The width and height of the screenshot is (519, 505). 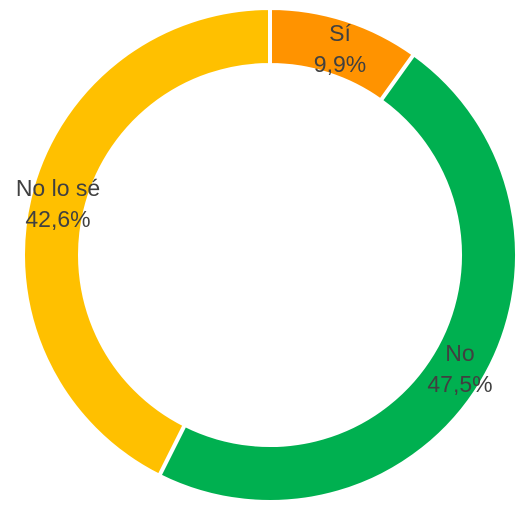 What do you see at coordinates (58, 188) in the screenshot?
I see `slice-category-label: No lo sé` at bounding box center [58, 188].